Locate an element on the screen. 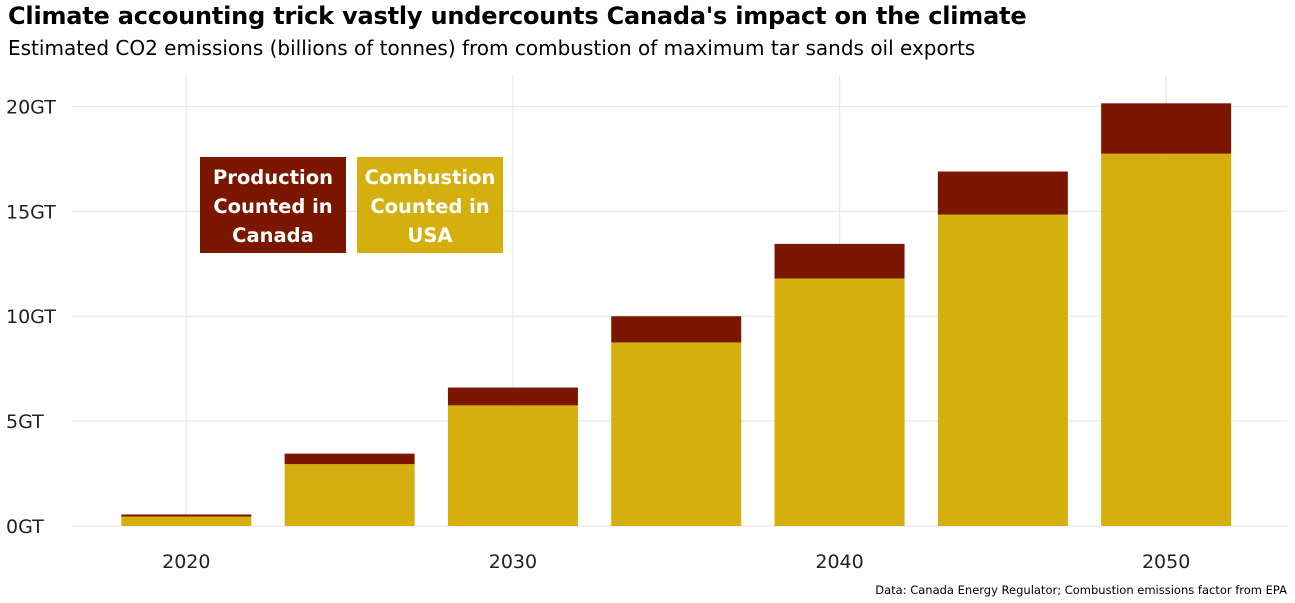 This screenshot has width=1295, height=603. legend-label: Production is located at coordinates (273, 177).